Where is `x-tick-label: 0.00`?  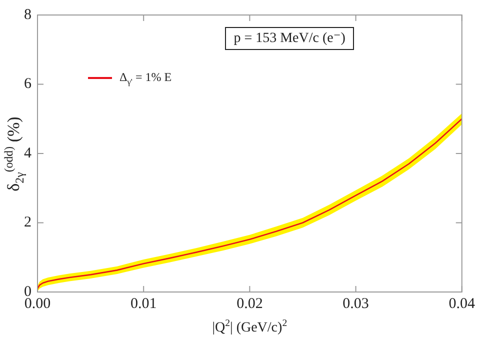
x-tick-label: 0.00 is located at coordinates (37, 304).